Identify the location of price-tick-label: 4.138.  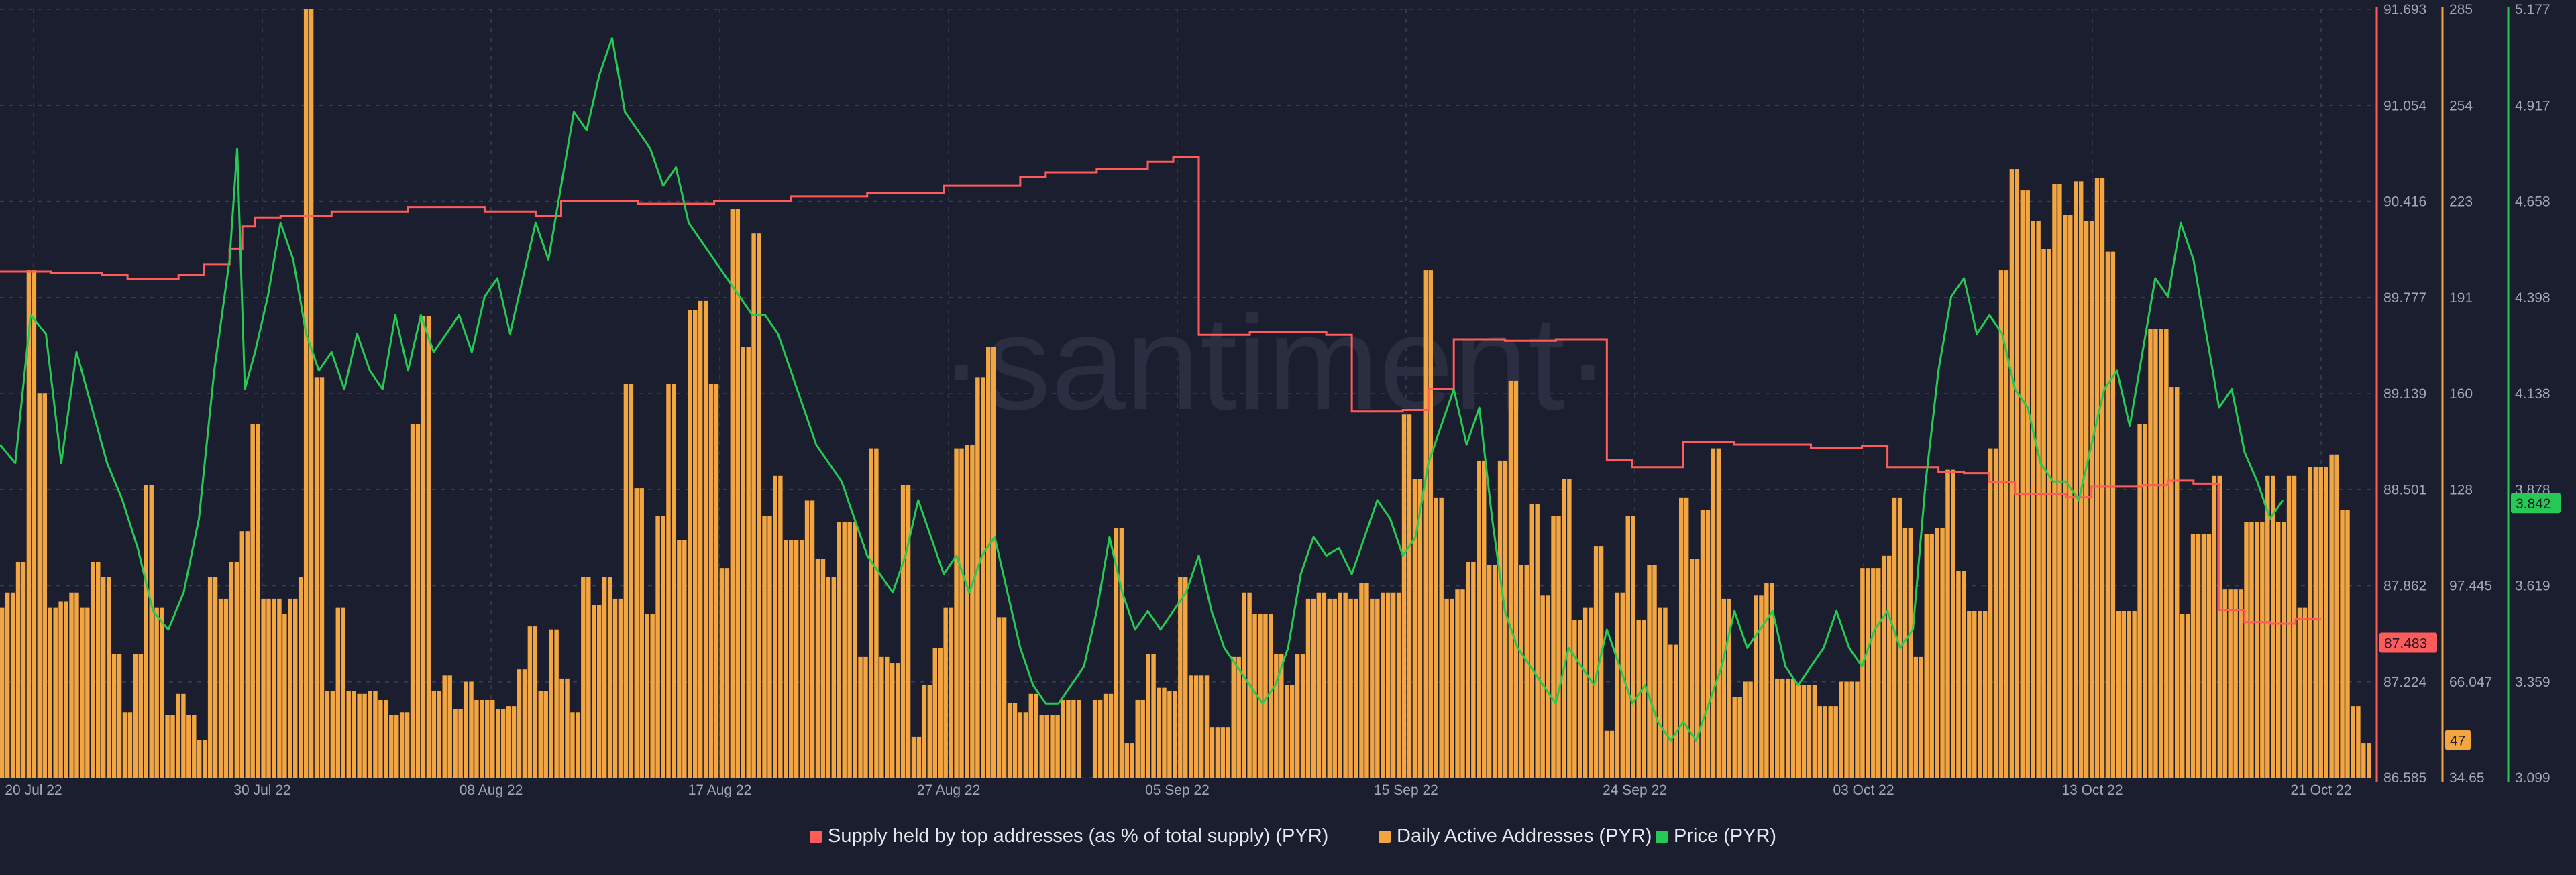
(2533, 394).